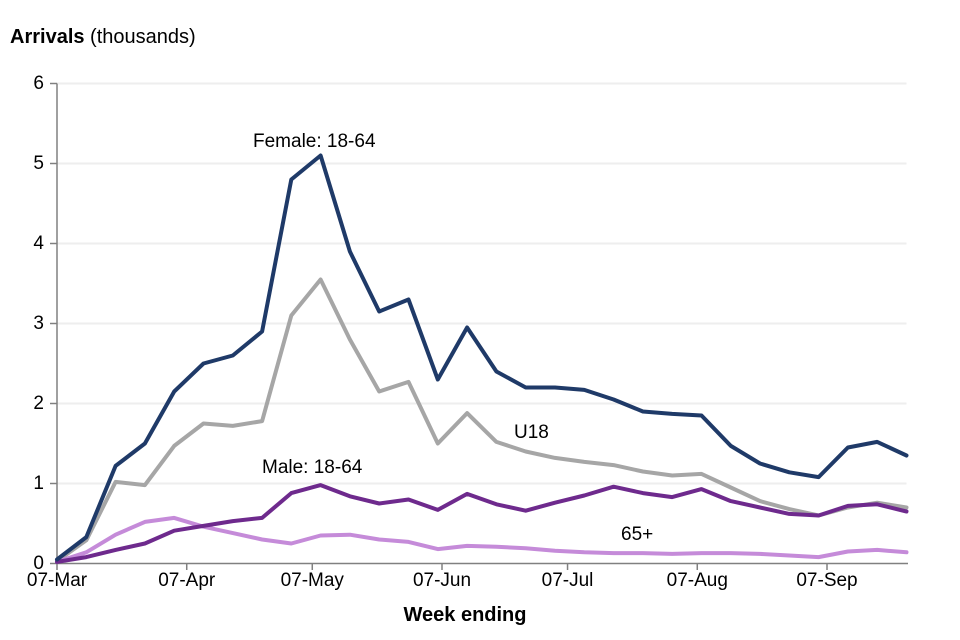 The height and width of the screenshot is (640, 960). Describe the element at coordinates (38, 243) in the screenshot. I see `y-tick-label-4: 4` at that location.